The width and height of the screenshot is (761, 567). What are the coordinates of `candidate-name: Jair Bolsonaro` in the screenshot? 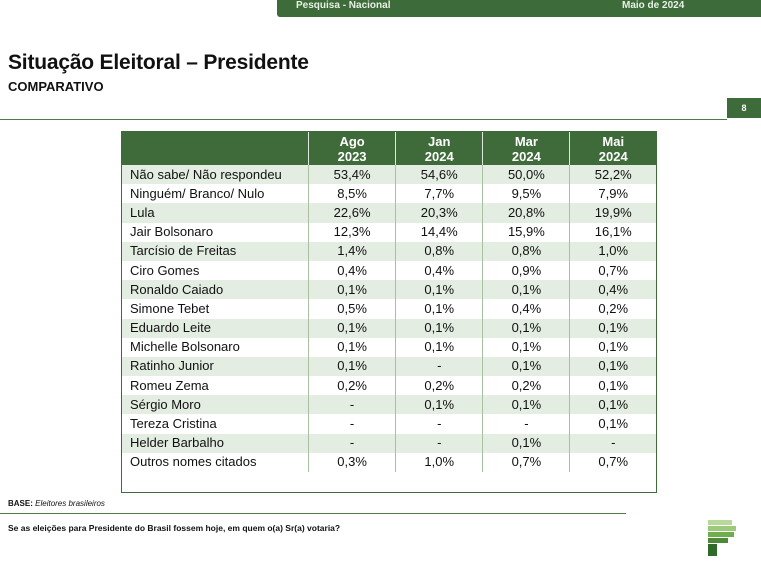 It's located at (215, 232).